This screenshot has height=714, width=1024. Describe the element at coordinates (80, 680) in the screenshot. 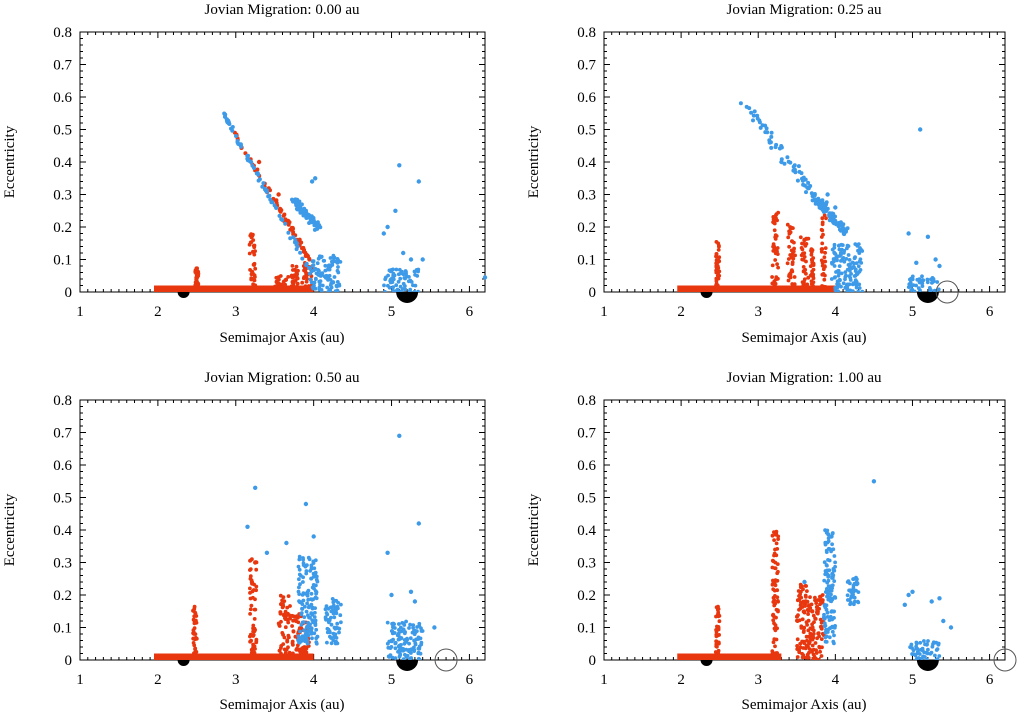

I see `x-tick-label: 1` at that location.